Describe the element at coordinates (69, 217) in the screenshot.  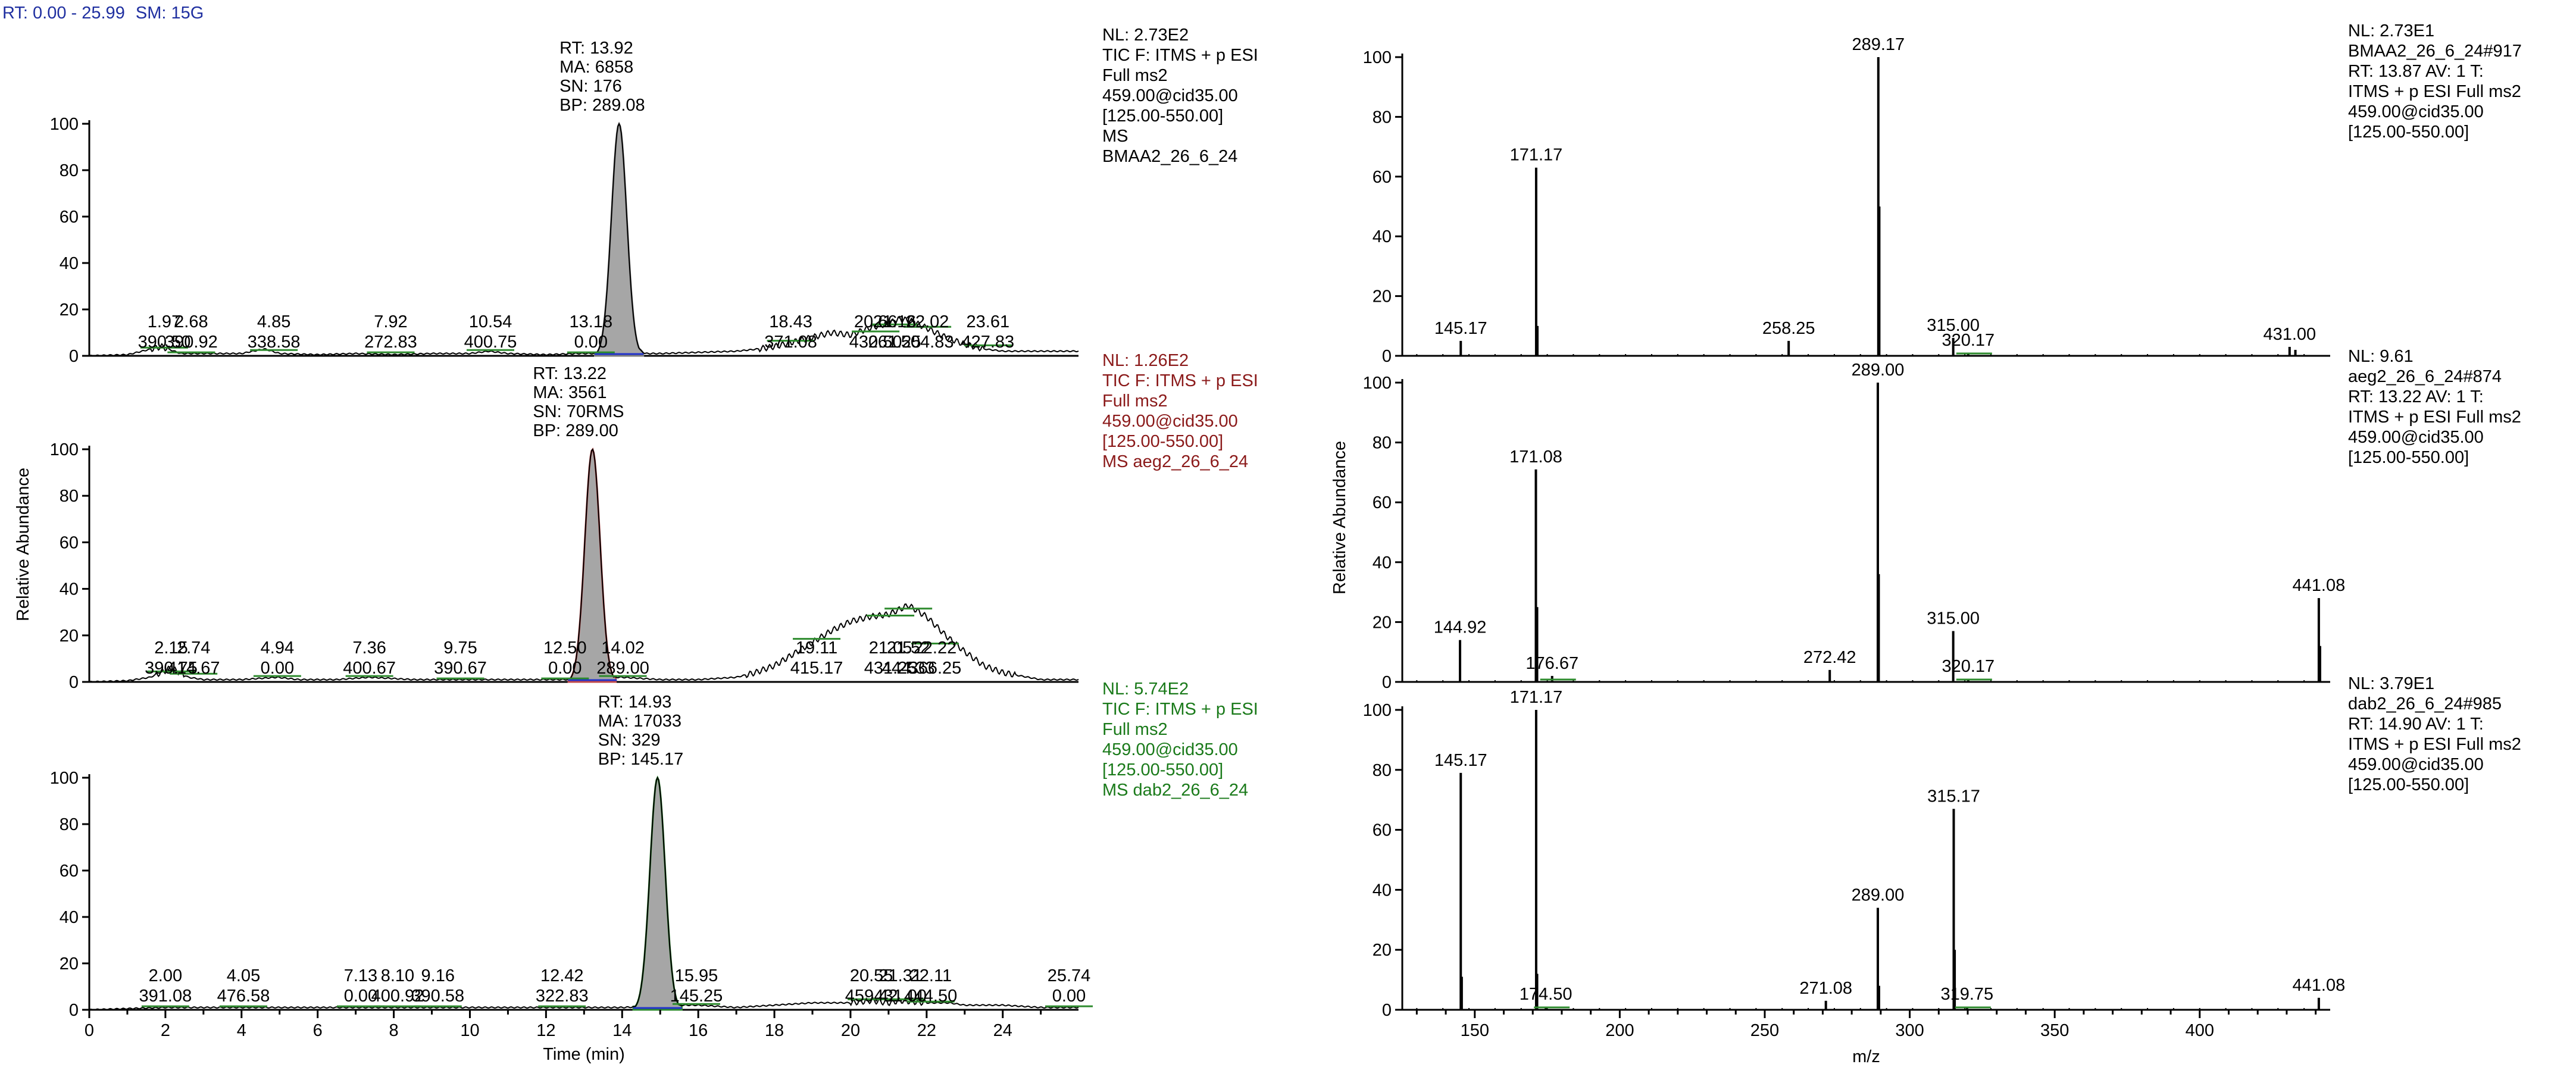
I see `chrom-1-y-tick-label: 60` at that location.